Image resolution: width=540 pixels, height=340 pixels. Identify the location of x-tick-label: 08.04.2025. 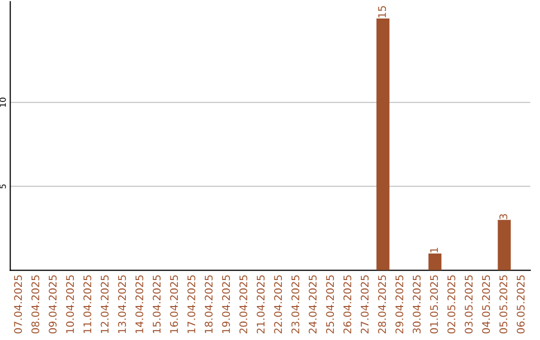
(35, 304).